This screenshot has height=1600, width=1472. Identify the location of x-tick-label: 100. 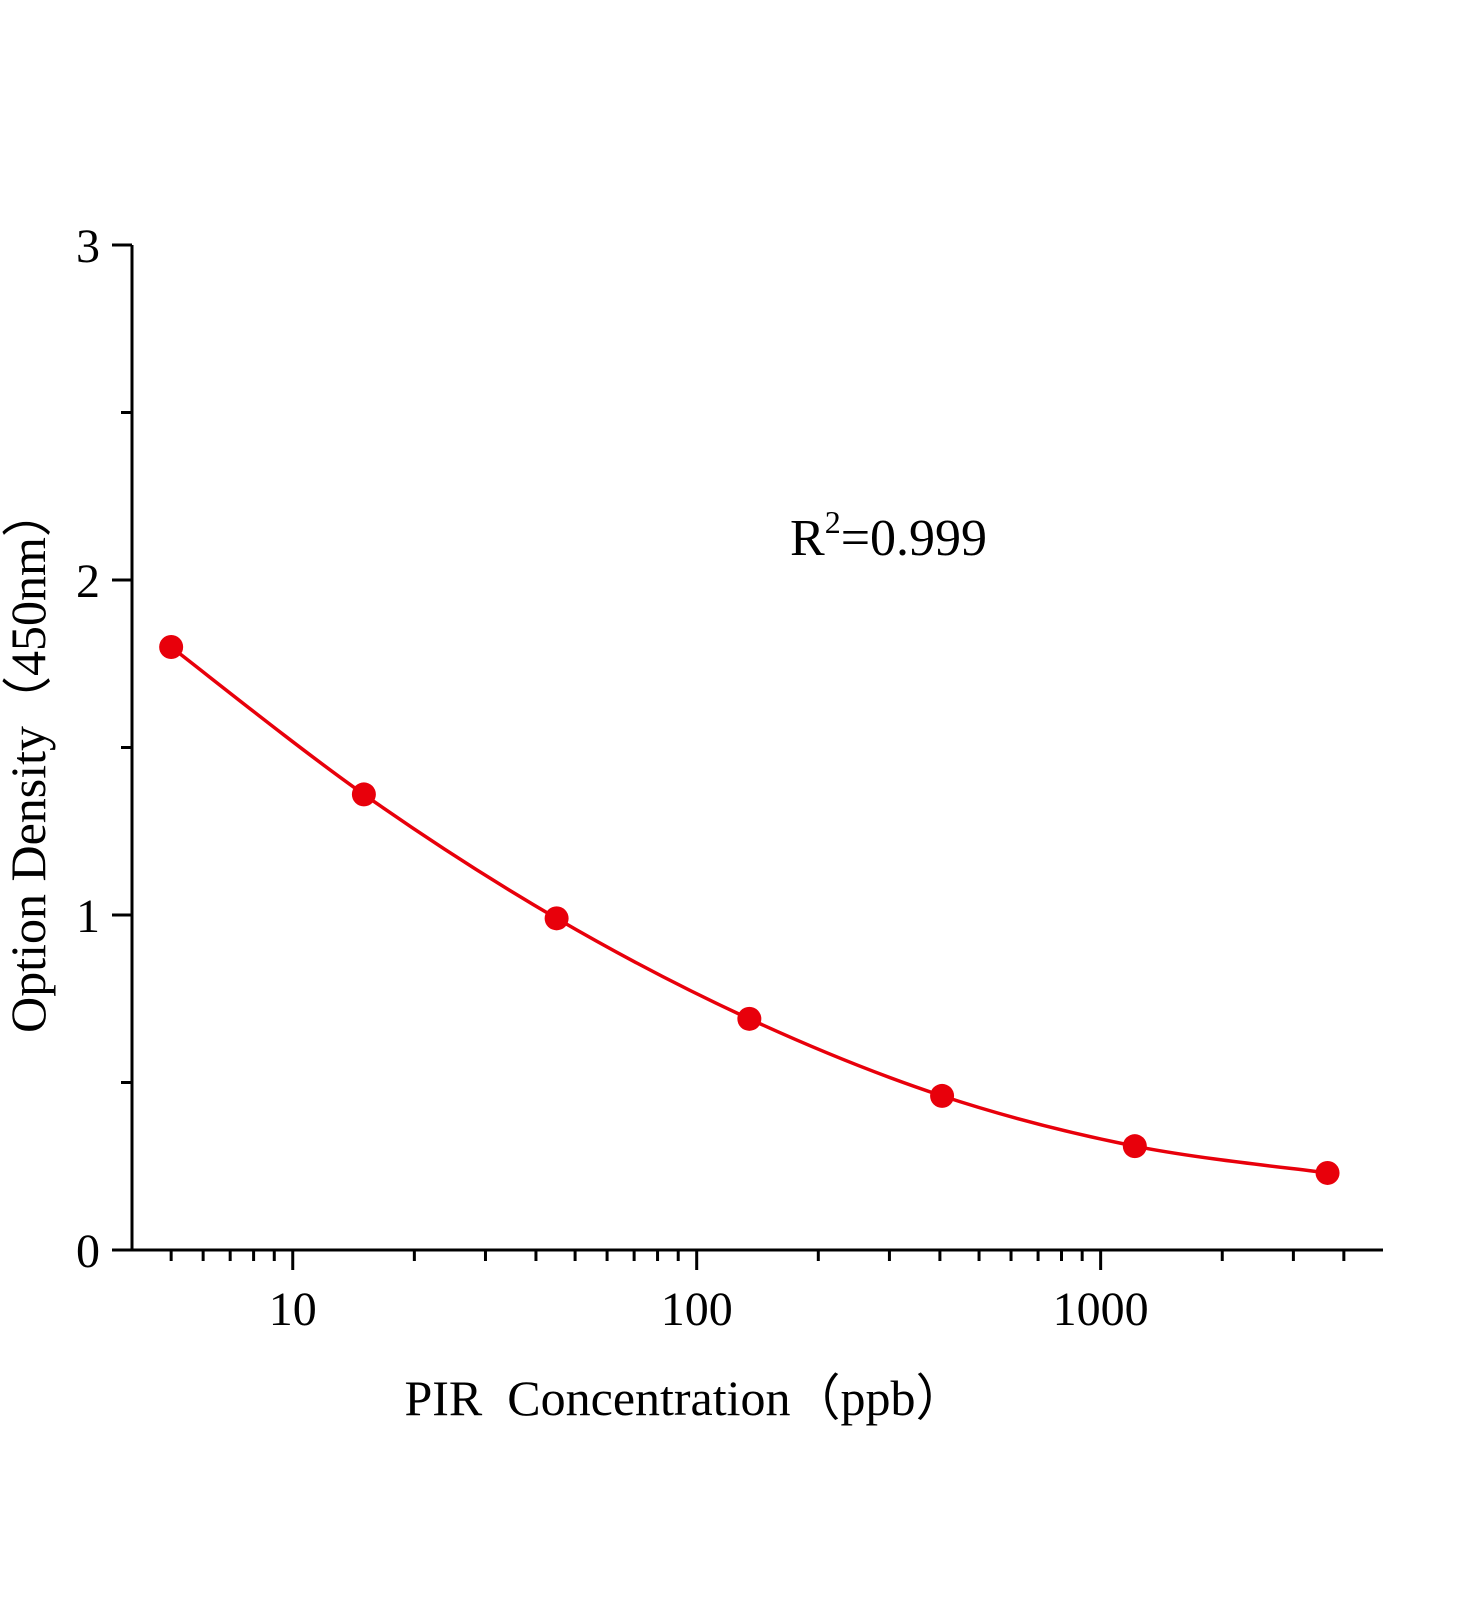
(697, 1309).